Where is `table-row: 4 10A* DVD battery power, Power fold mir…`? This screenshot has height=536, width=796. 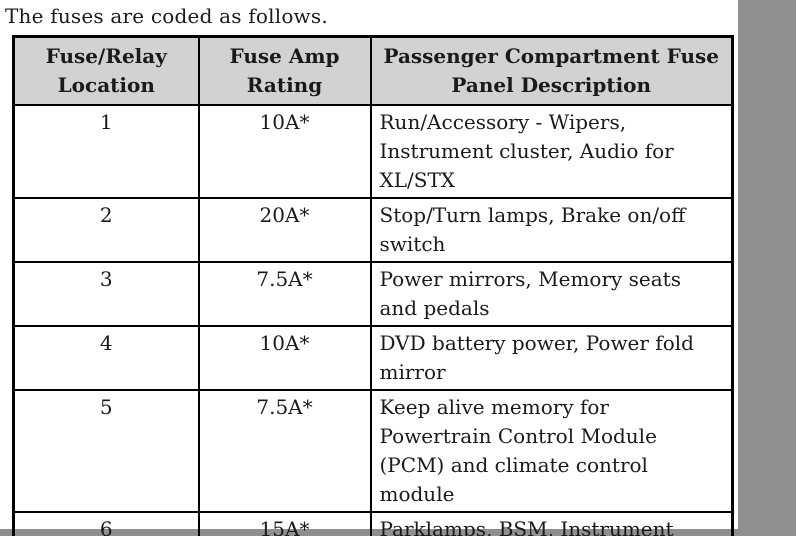
table-row: 4 10A* DVD battery power, Power fold mir… is located at coordinates (373, 358).